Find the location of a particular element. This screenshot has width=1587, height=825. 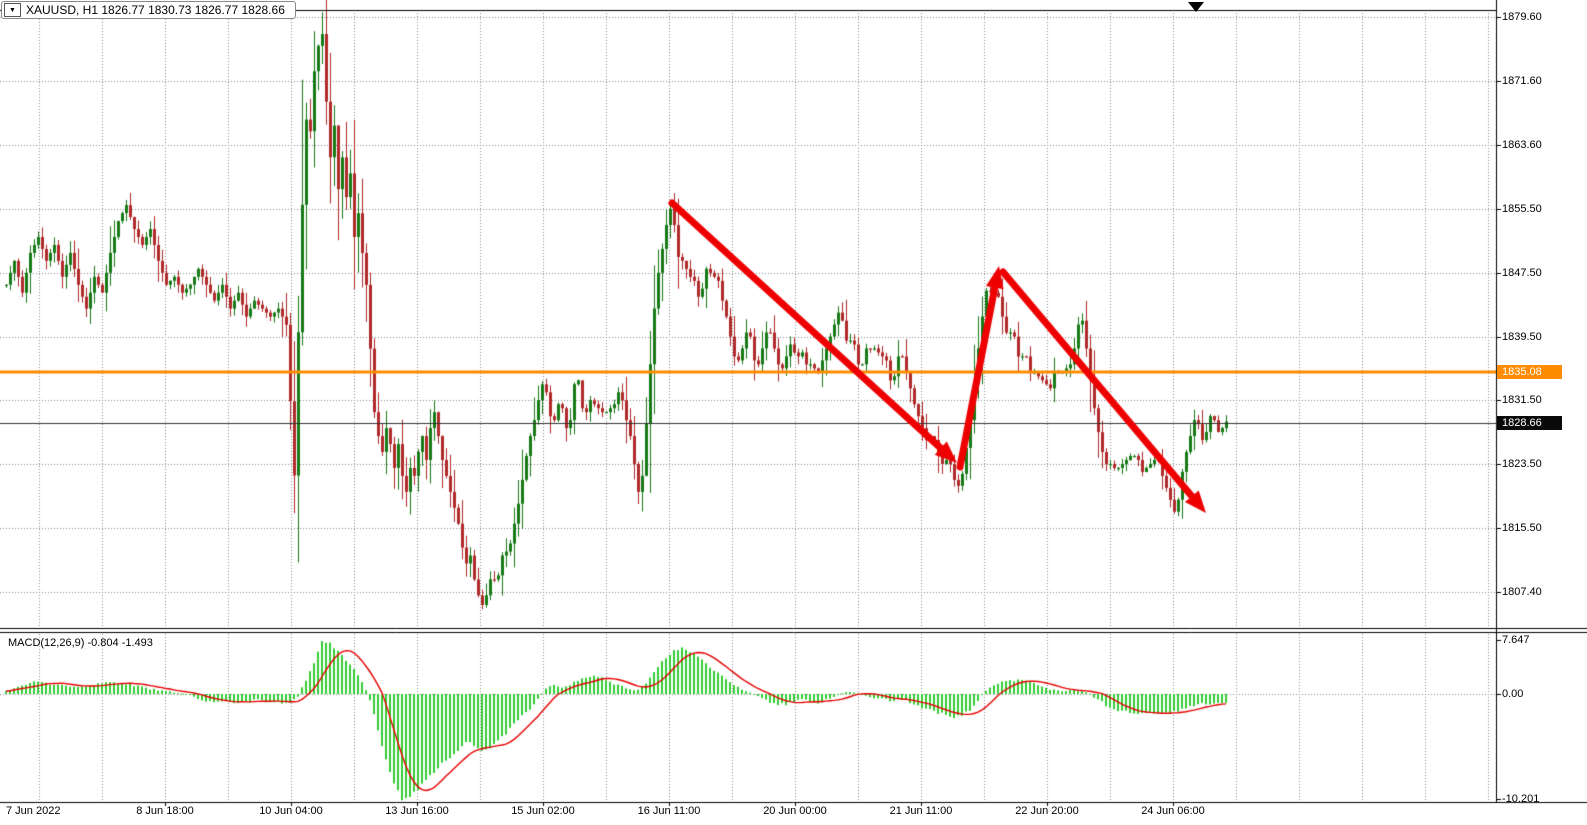

macd-tick-label: -10.201 is located at coordinates (1521, 799).